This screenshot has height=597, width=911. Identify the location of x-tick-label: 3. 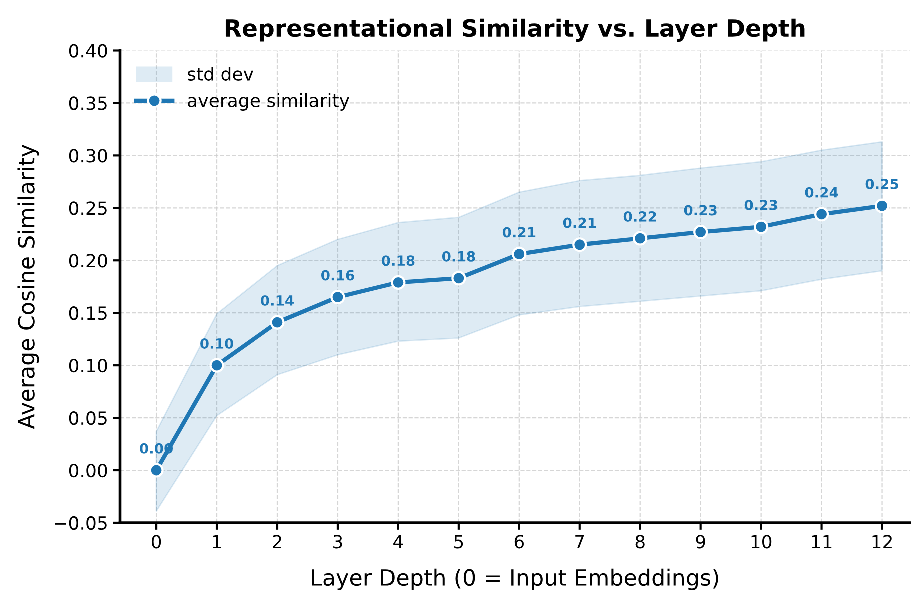
(338, 542).